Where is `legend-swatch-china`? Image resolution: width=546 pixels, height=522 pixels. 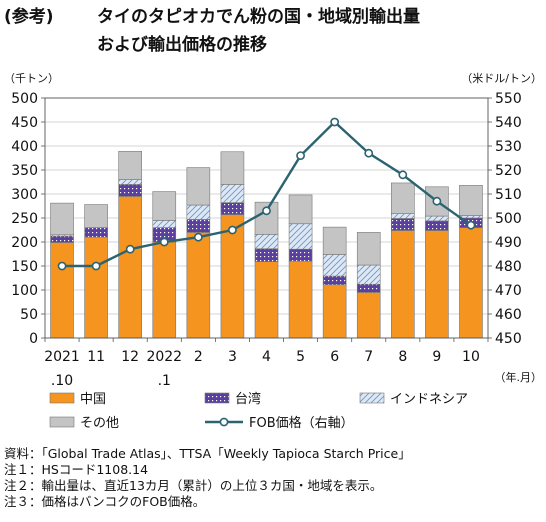 legend-swatch-china is located at coordinates (62, 398).